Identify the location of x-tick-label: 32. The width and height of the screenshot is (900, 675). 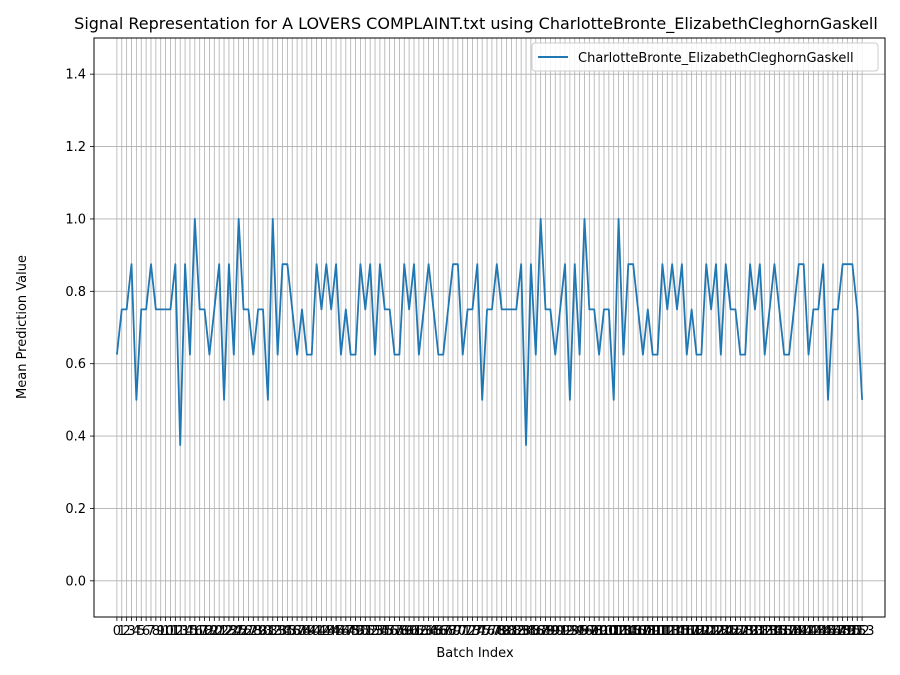
(272, 631).